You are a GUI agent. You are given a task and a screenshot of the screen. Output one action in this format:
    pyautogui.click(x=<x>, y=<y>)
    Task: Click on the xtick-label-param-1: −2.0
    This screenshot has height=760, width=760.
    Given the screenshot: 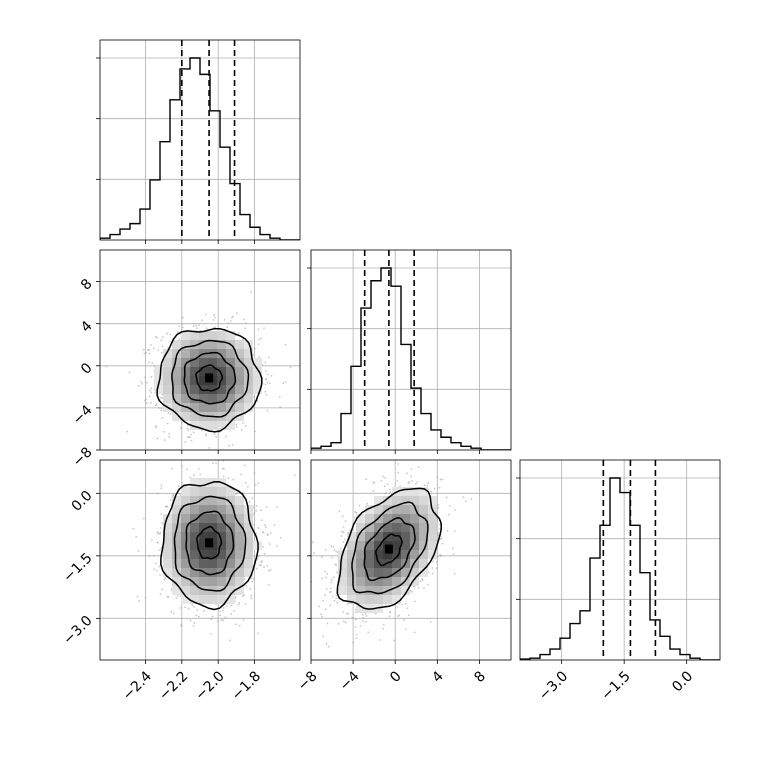 What is the action you would take?
    pyautogui.click(x=209, y=685)
    